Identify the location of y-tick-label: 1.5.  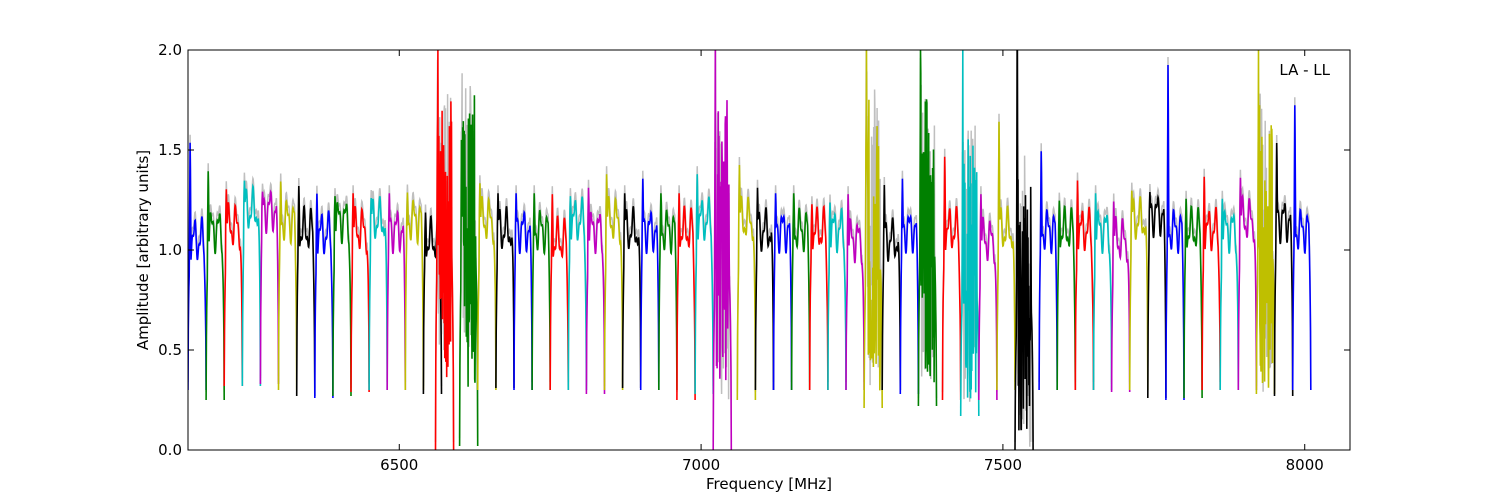
(170, 150).